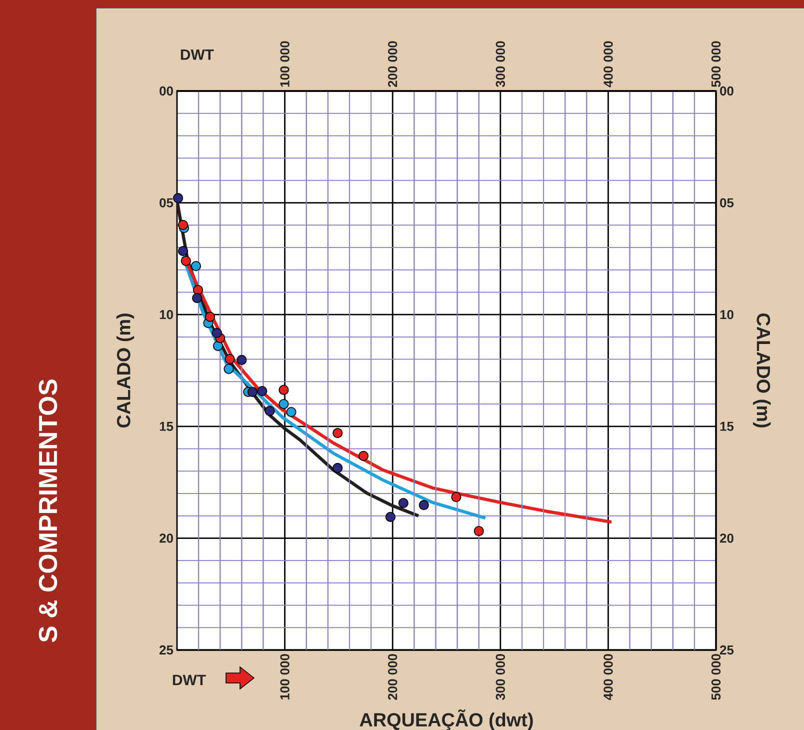  Describe the element at coordinates (393, 677) in the screenshot. I see `x2-tick-label: 200 000` at that location.